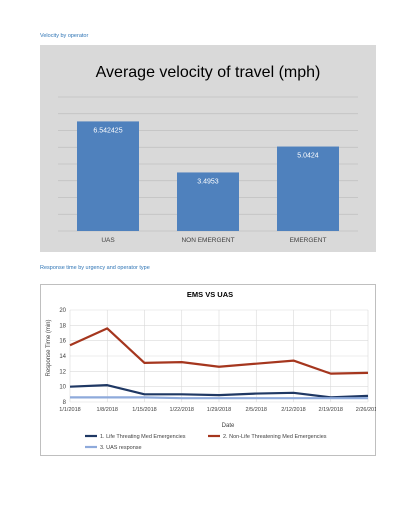 The image size is (400, 517). I want to click on x-tick-label: 1/1/2018, so click(69, 410).